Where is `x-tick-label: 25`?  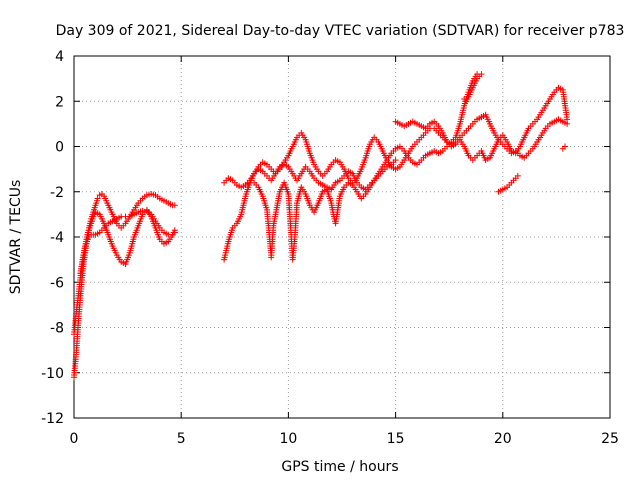
x-tick-label: 25 is located at coordinates (610, 439).